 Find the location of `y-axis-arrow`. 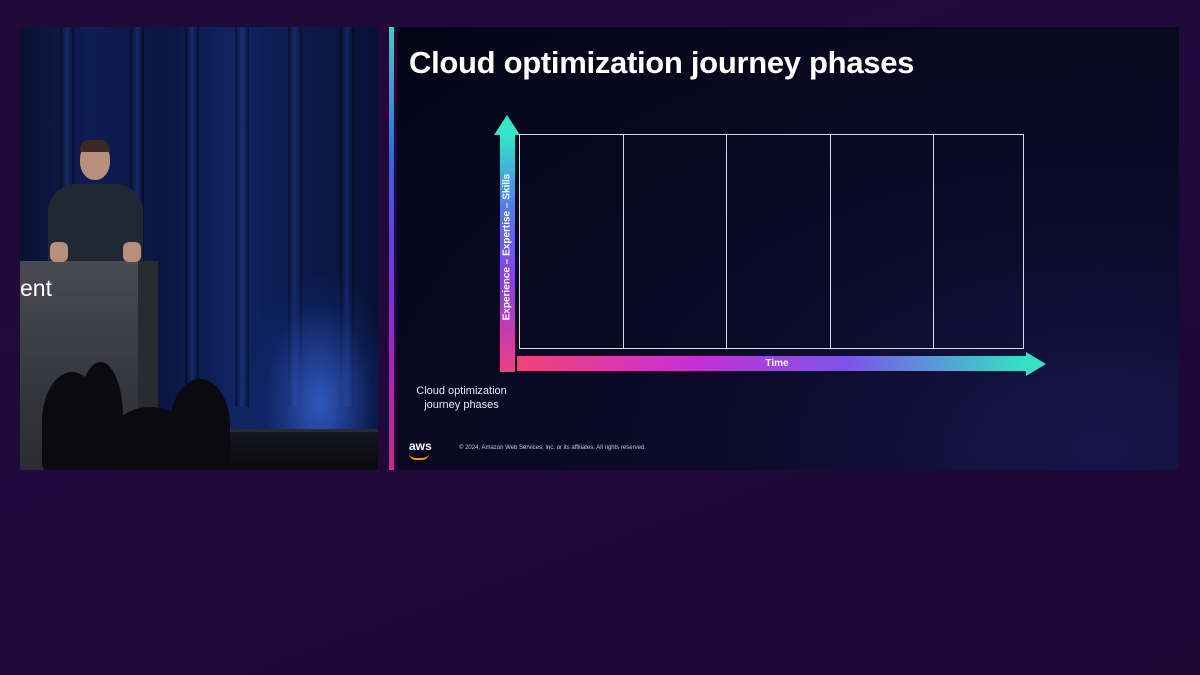

y-axis-arrow is located at coordinates (507, 253).